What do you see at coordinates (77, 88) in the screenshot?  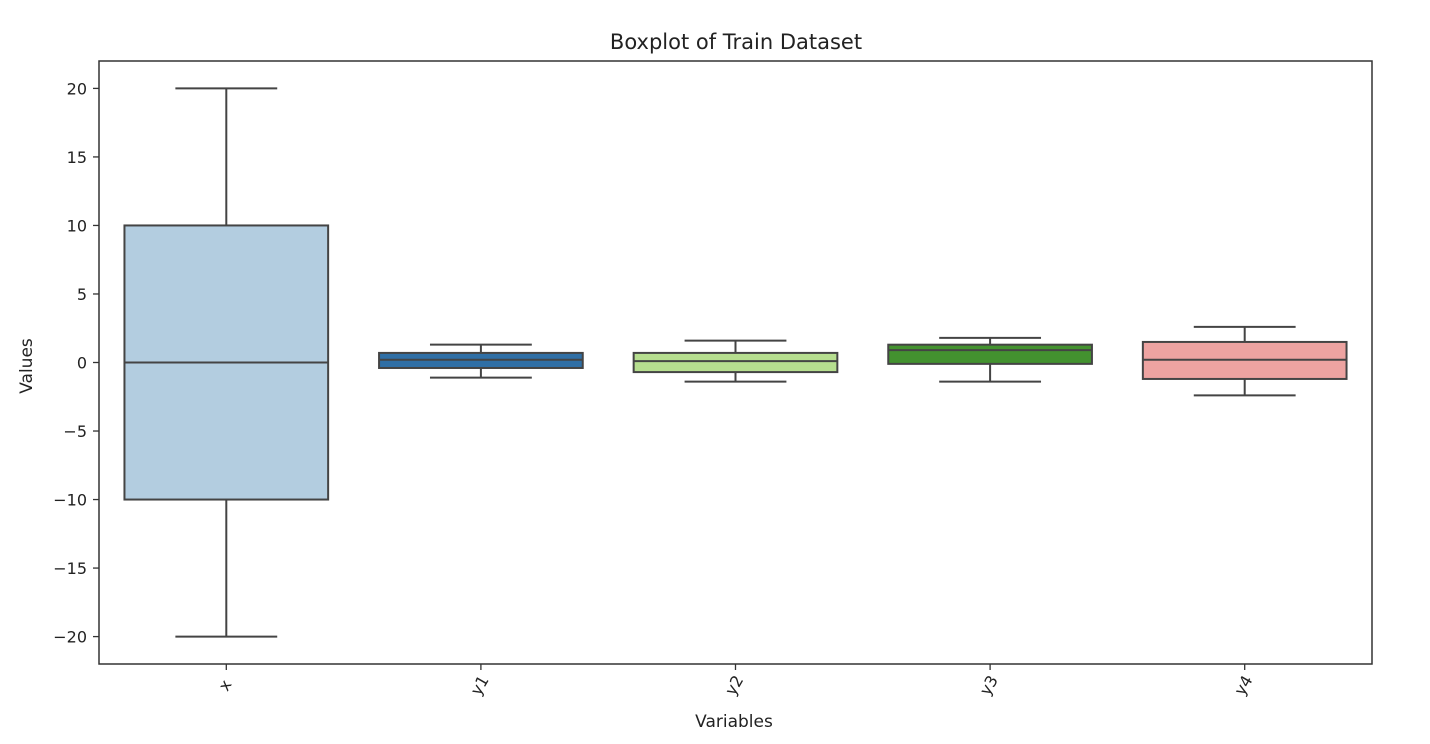 I see `y-tick-label: 20` at bounding box center [77, 88].